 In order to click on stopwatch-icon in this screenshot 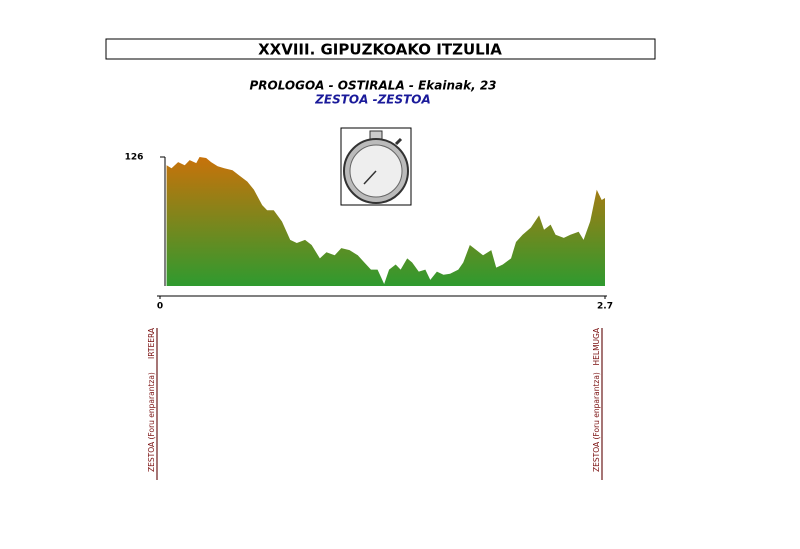, I will do `click(376, 166)`.